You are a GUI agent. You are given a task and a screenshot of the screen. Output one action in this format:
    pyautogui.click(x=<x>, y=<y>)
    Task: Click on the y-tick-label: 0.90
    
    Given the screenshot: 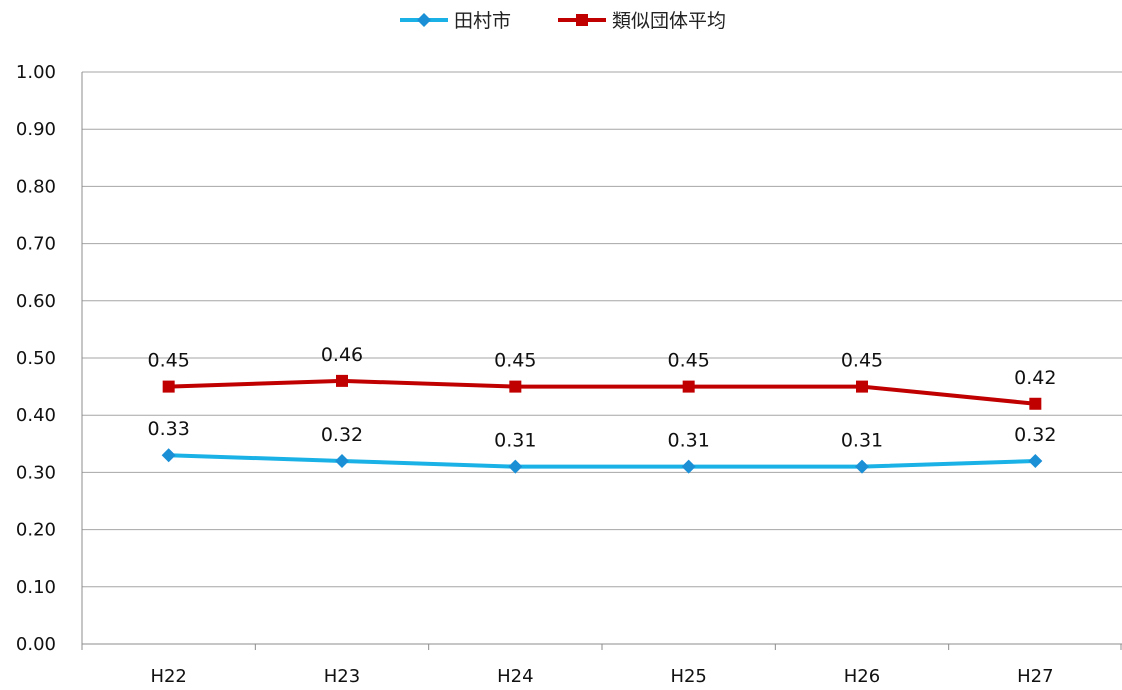 What is the action you would take?
    pyautogui.click(x=36, y=129)
    